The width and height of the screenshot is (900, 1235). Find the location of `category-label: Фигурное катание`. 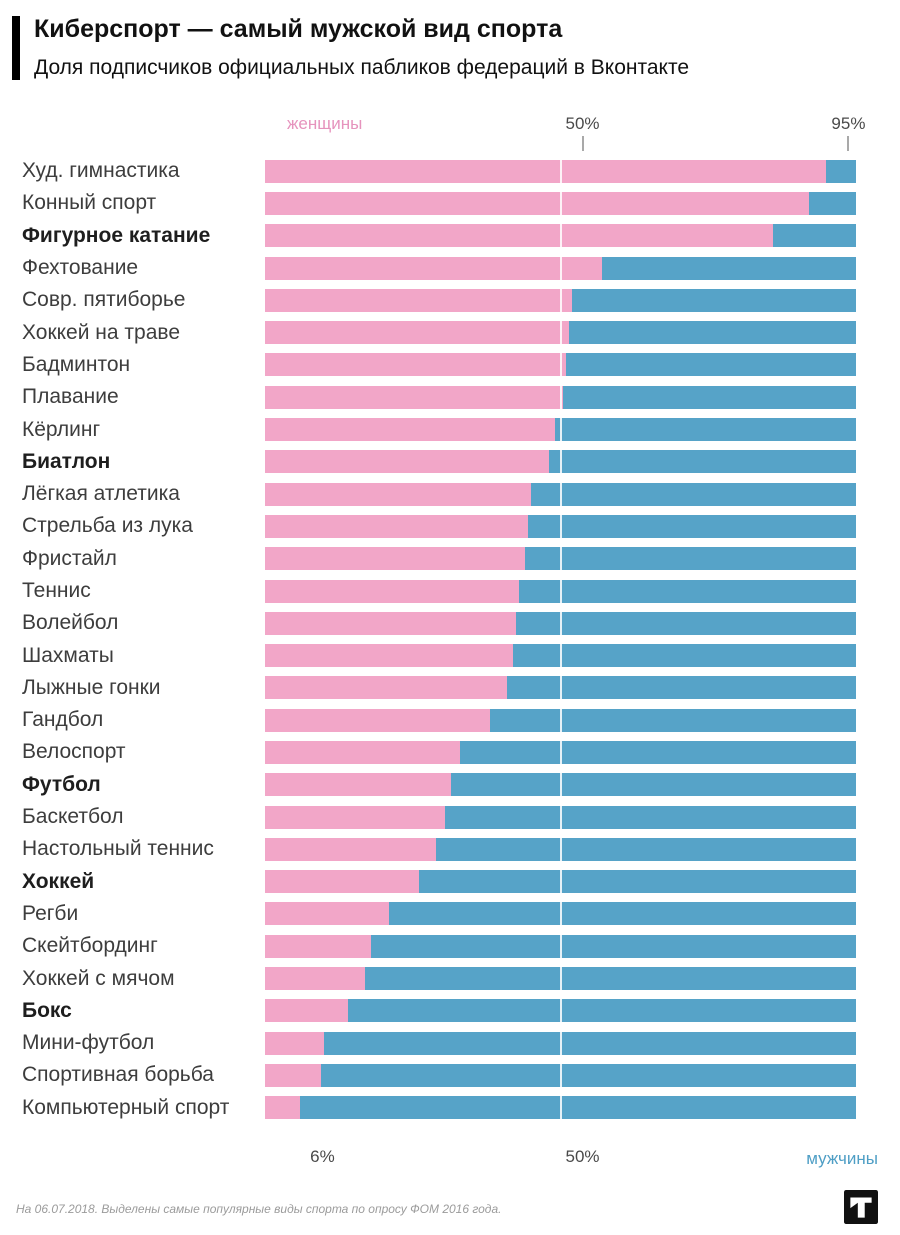

category-label: Фигурное катание is located at coordinates (116, 235).